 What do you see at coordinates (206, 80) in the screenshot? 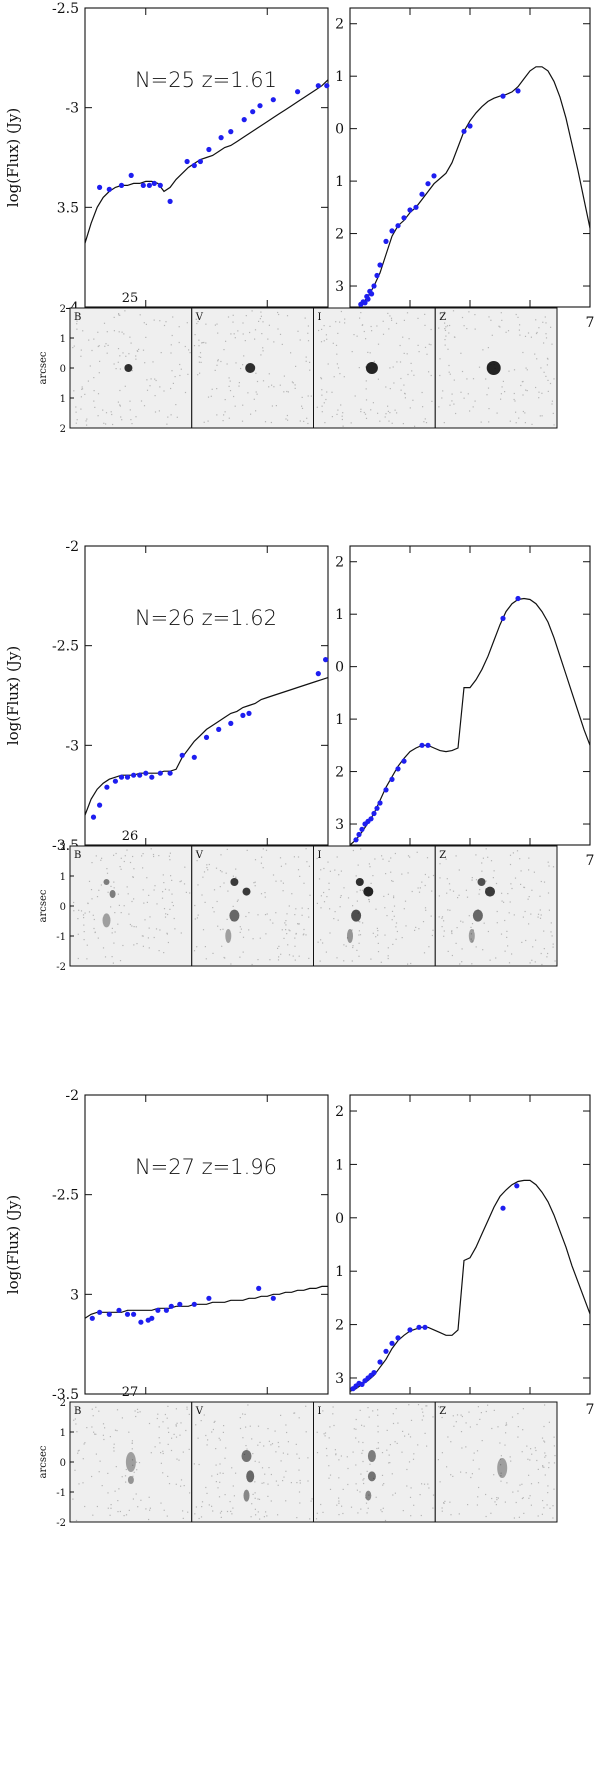
I see `object-title: N=25 z=1.61` at bounding box center [206, 80].